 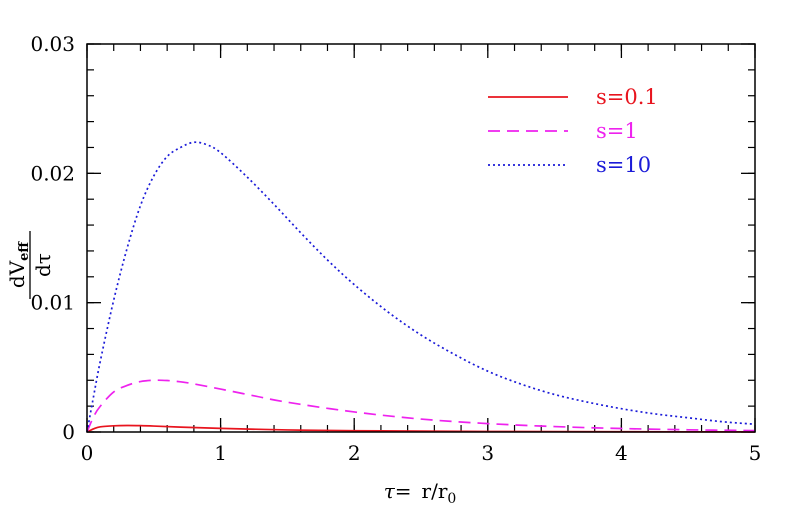 What do you see at coordinates (755, 453) in the screenshot?
I see `x-tick-label: 5` at bounding box center [755, 453].